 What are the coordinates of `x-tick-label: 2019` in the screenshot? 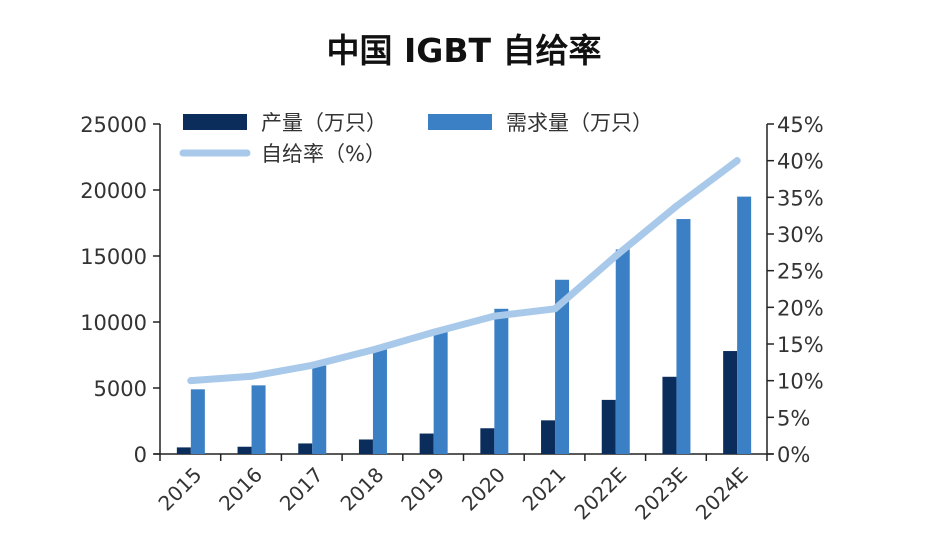 It's located at (422, 489).